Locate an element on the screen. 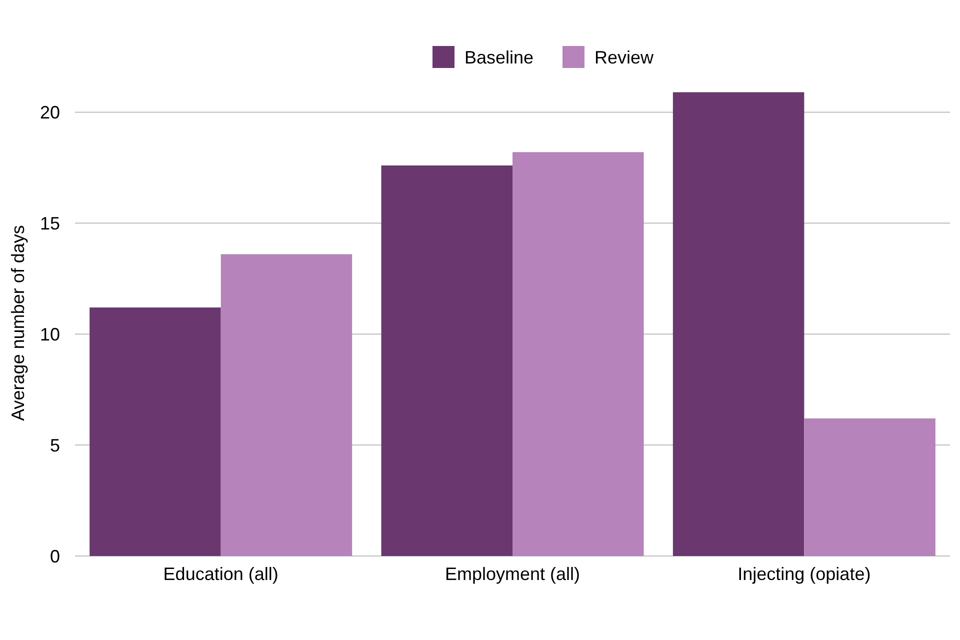  y-tick-label: 10 is located at coordinates (50, 334).